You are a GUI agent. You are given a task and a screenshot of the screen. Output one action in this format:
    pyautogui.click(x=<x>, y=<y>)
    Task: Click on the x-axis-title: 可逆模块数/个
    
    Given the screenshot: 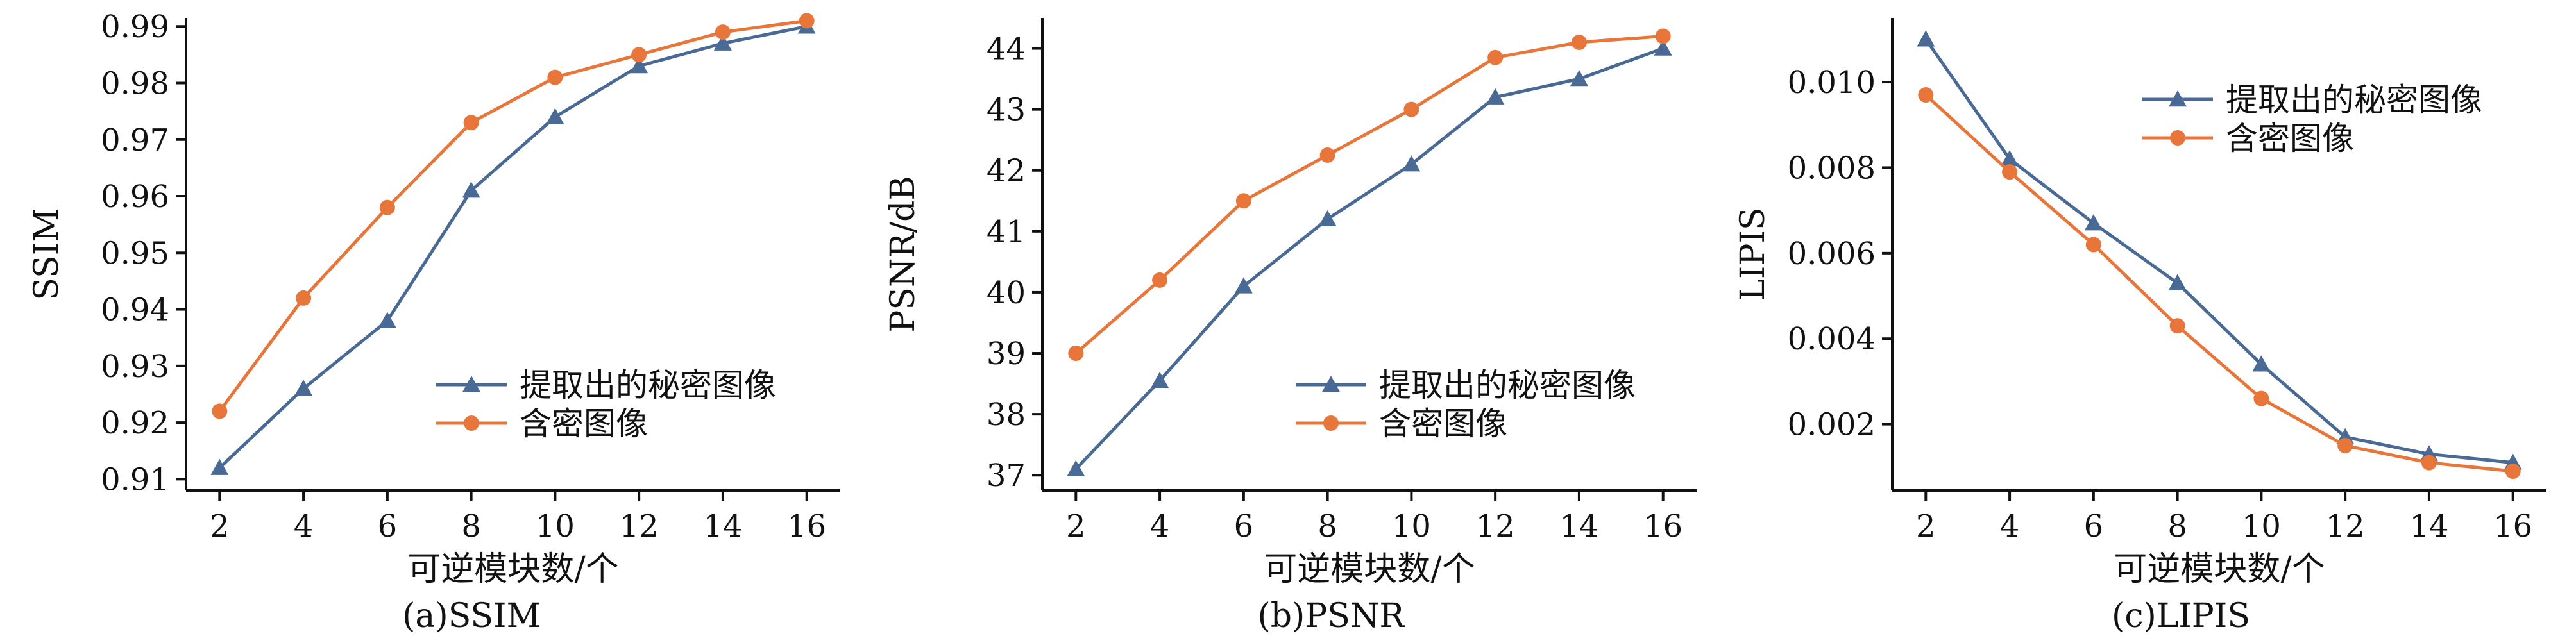 What is the action you would take?
    pyautogui.click(x=2219, y=569)
    